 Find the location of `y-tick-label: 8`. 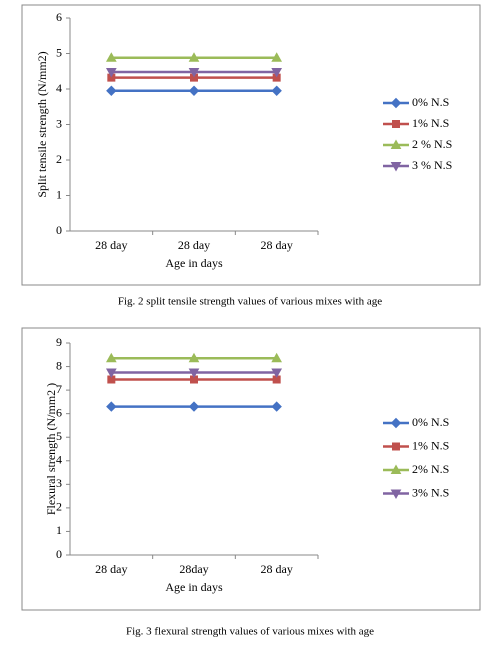

y-tick-label: 8 is located at coordinates (59, 365).